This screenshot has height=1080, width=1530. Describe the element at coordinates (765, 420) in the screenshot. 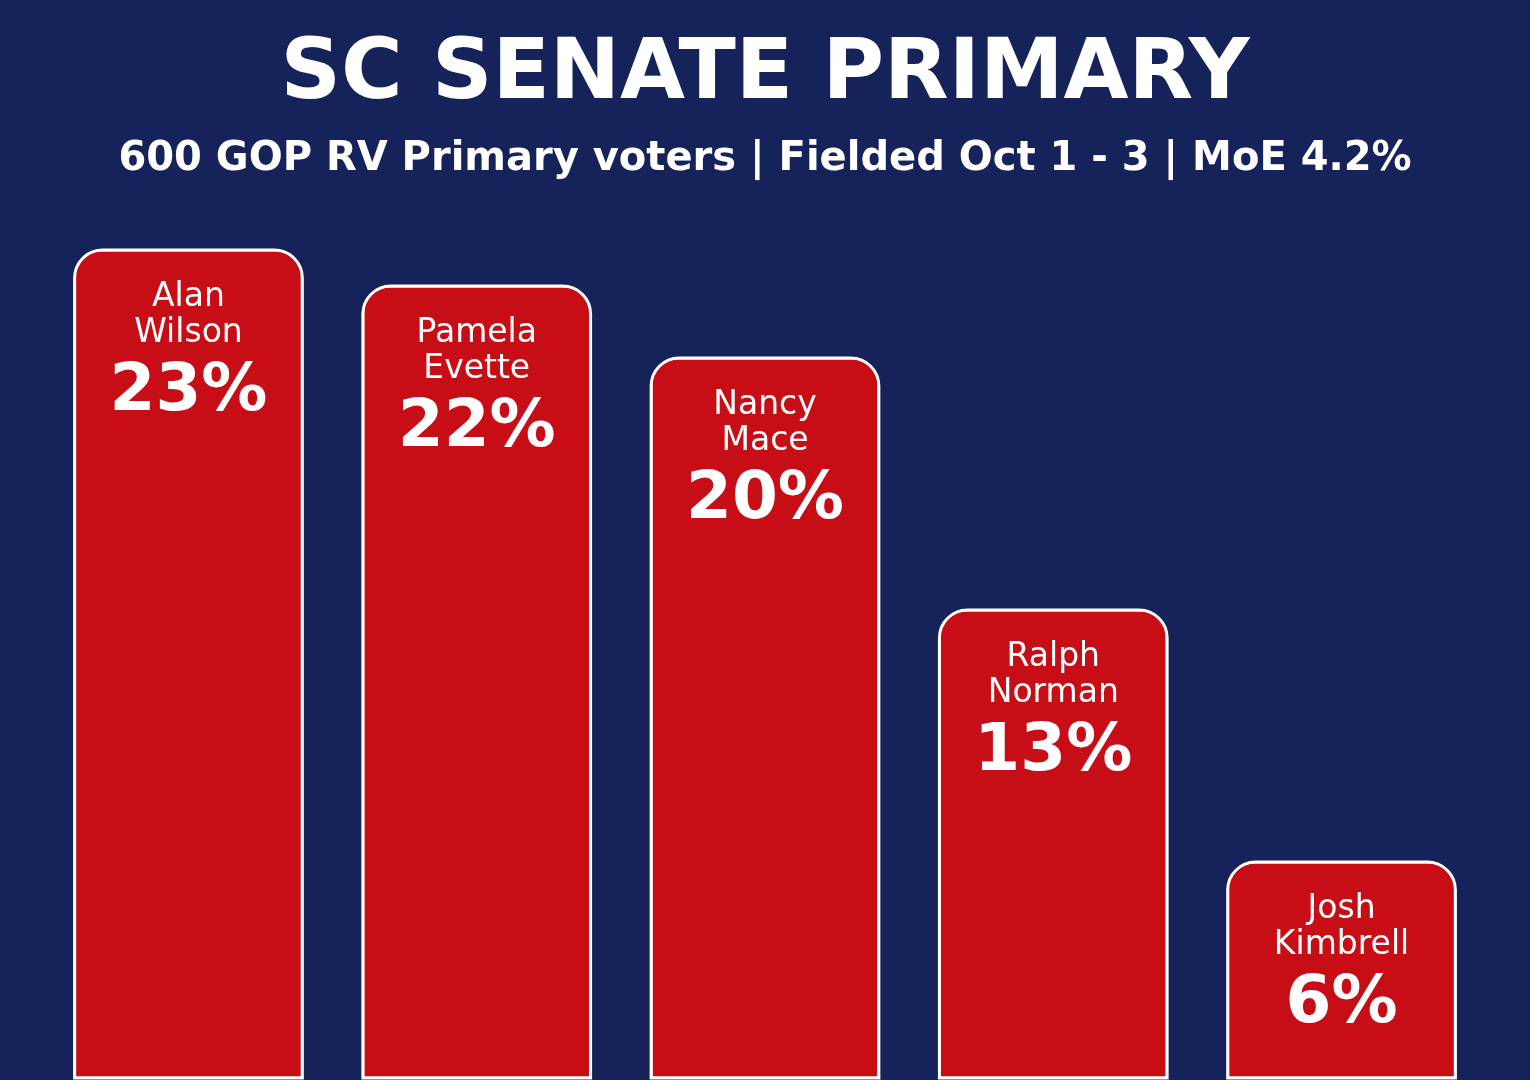

I see `x-tick-label: Nancy Mace` at that location.